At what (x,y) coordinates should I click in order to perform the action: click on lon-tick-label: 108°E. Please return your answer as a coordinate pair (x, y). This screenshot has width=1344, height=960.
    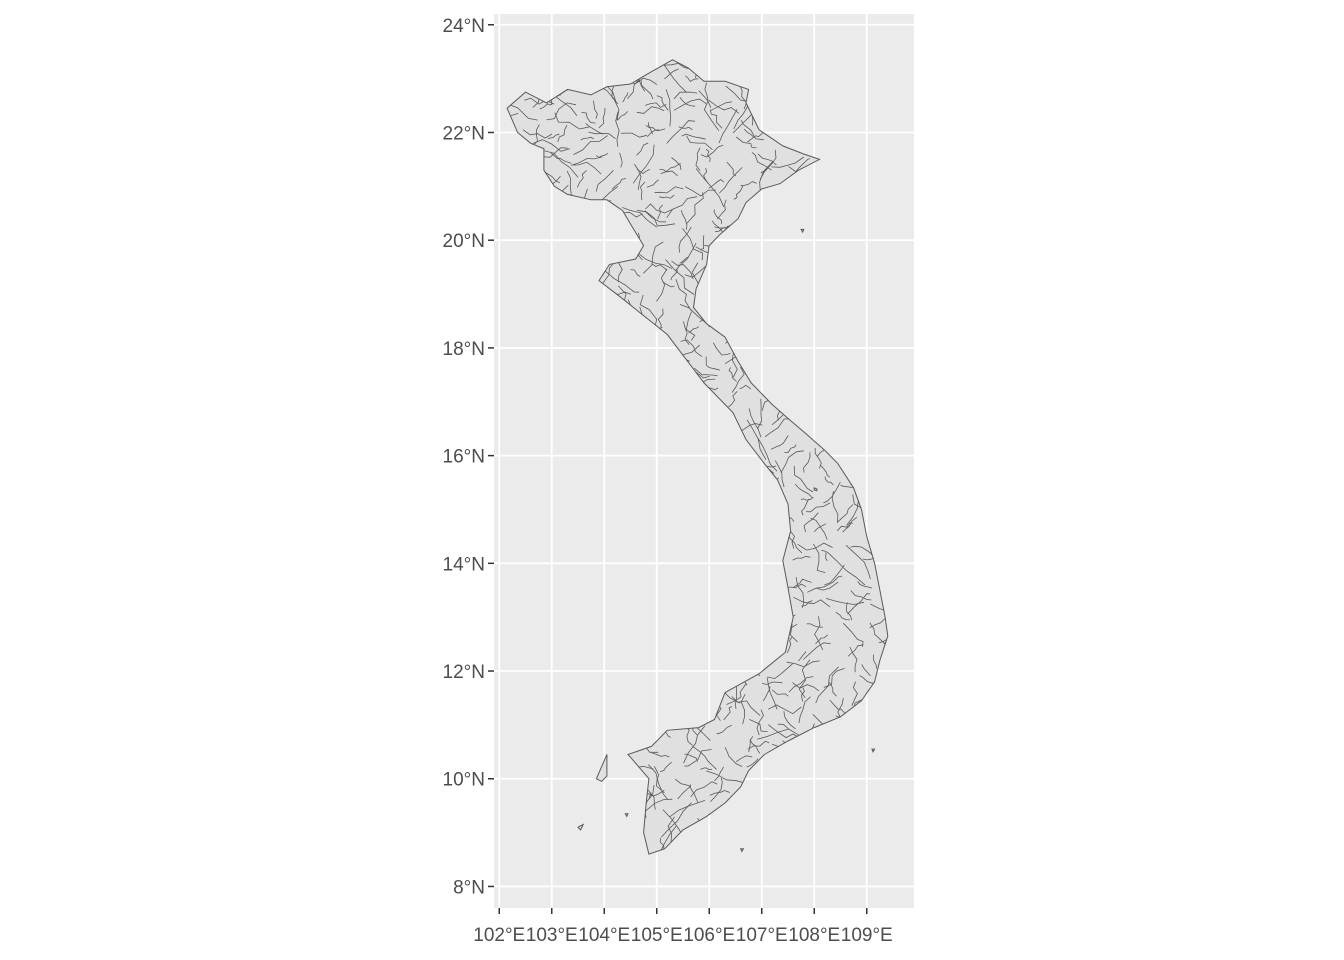
    Looking at the image, I should click on (814, 935).